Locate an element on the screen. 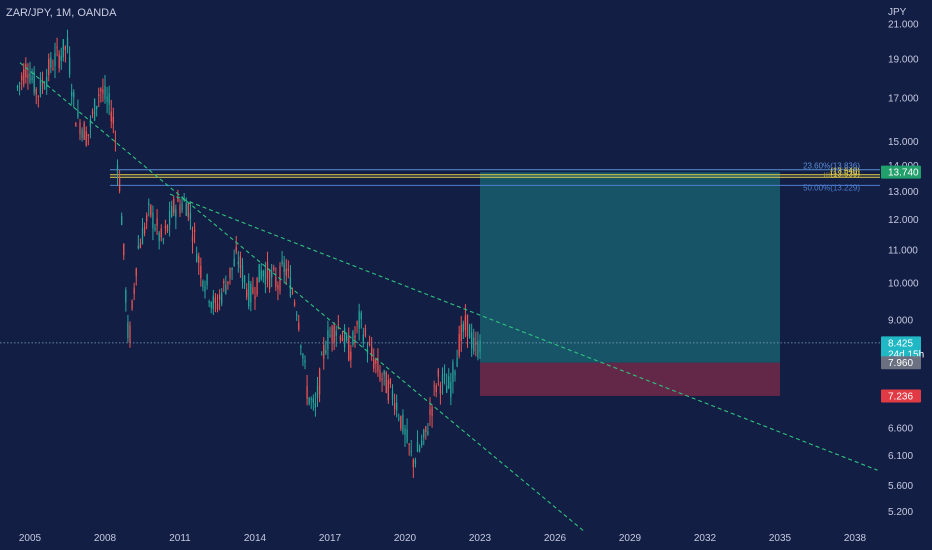 The image size is (932, 550). x-tick-label: 2026 is located at coordinates (555, 538).